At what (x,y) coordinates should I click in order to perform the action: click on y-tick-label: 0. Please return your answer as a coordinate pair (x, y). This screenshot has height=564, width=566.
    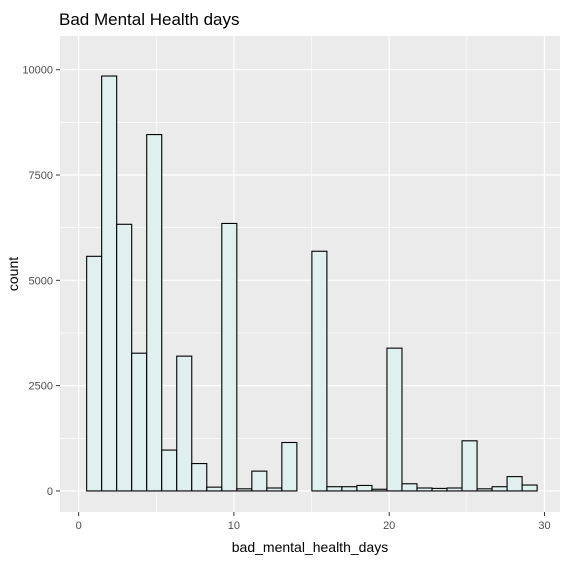
    Looking at the image, I should click on (50, 492).